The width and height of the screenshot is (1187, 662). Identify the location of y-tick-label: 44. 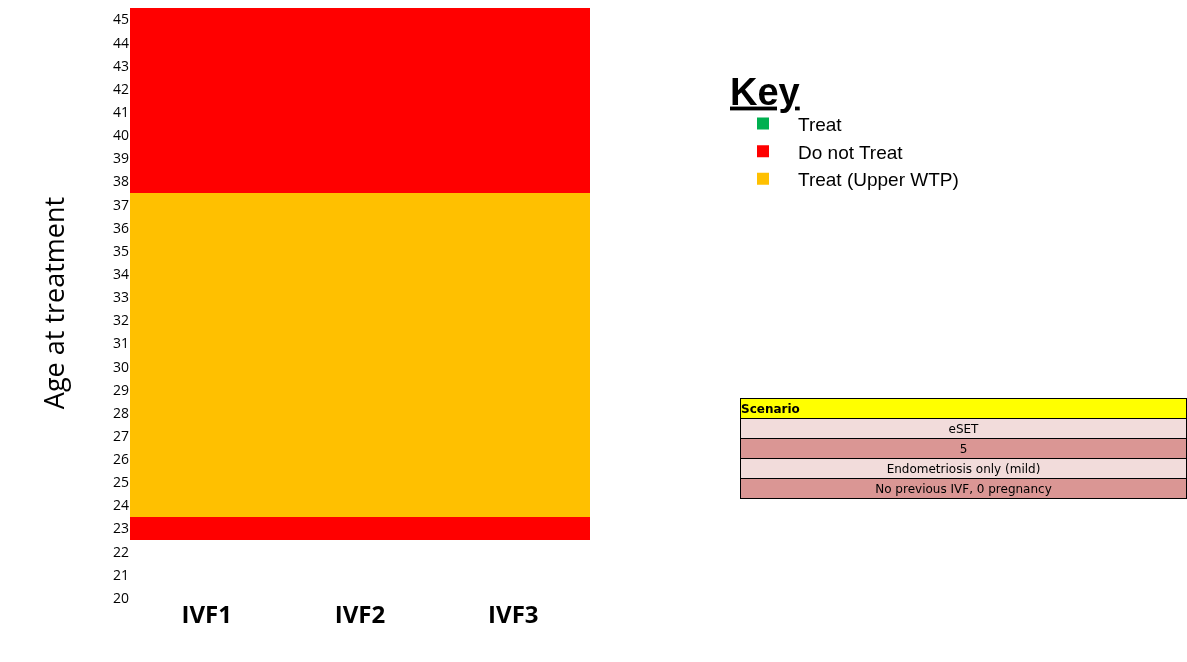
(120, 42).